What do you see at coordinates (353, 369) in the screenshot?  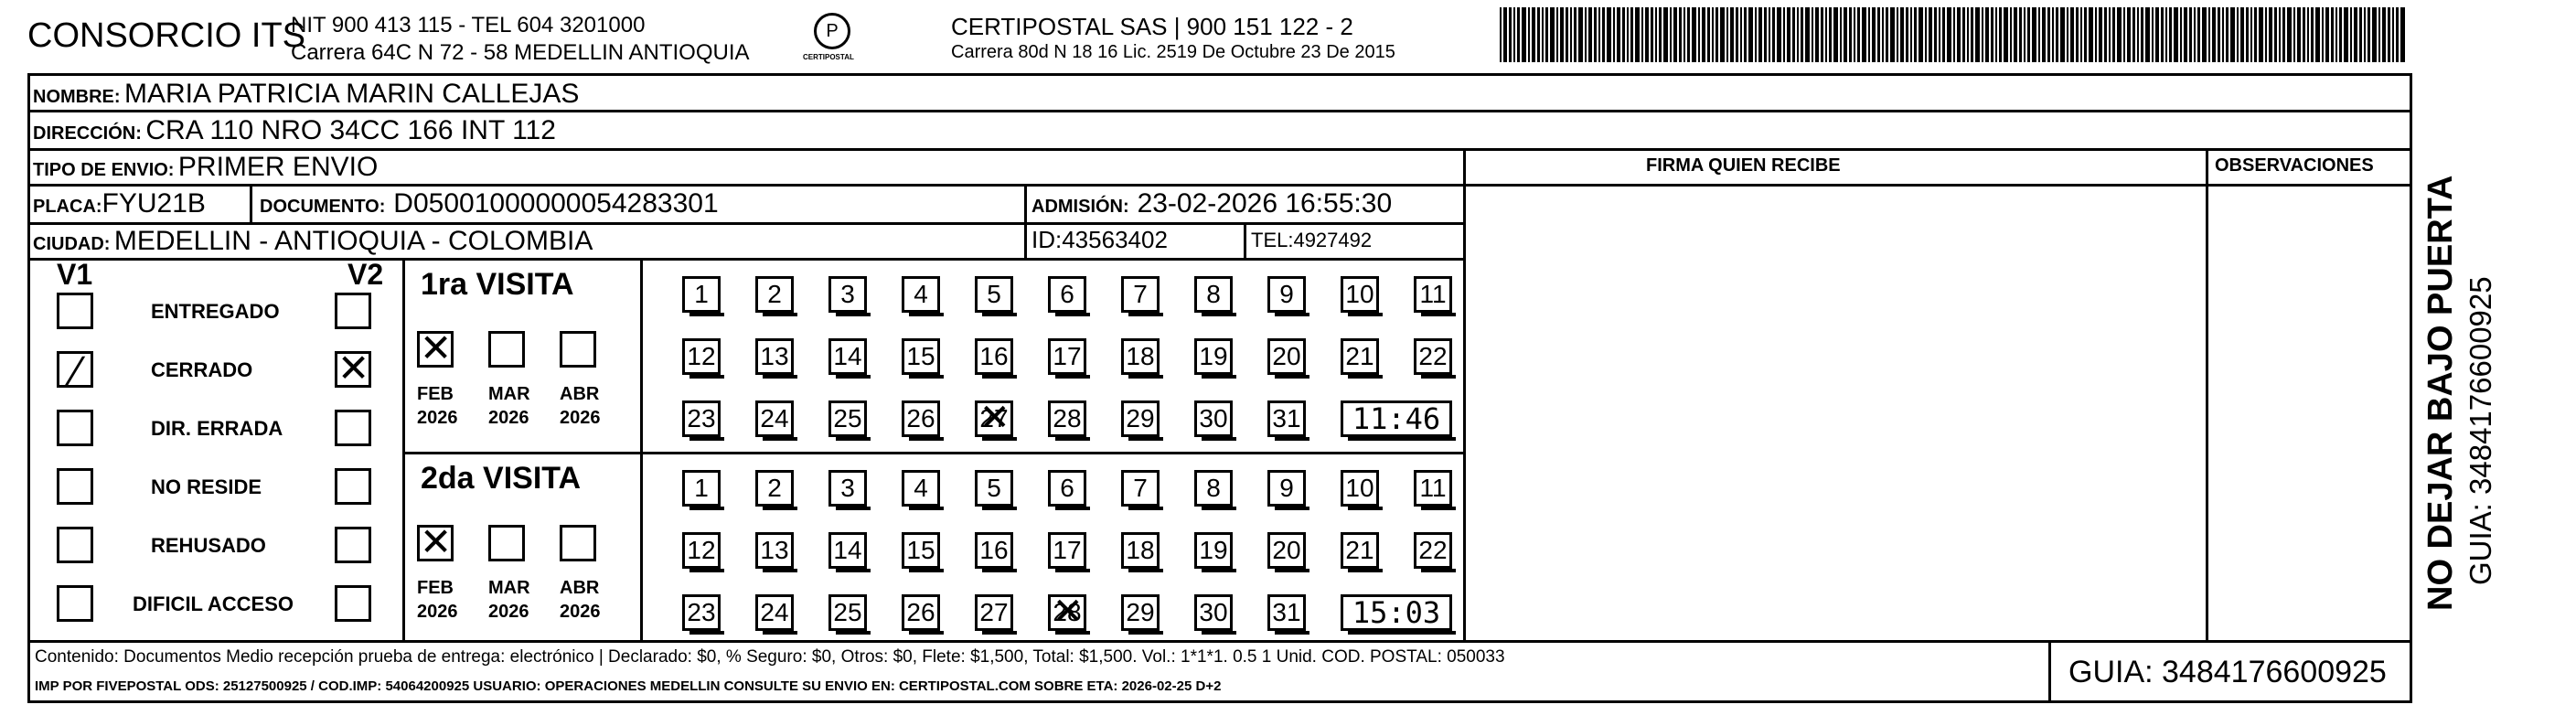 I see `v2-checkbox: ✕` at bounding box center [353, 369].